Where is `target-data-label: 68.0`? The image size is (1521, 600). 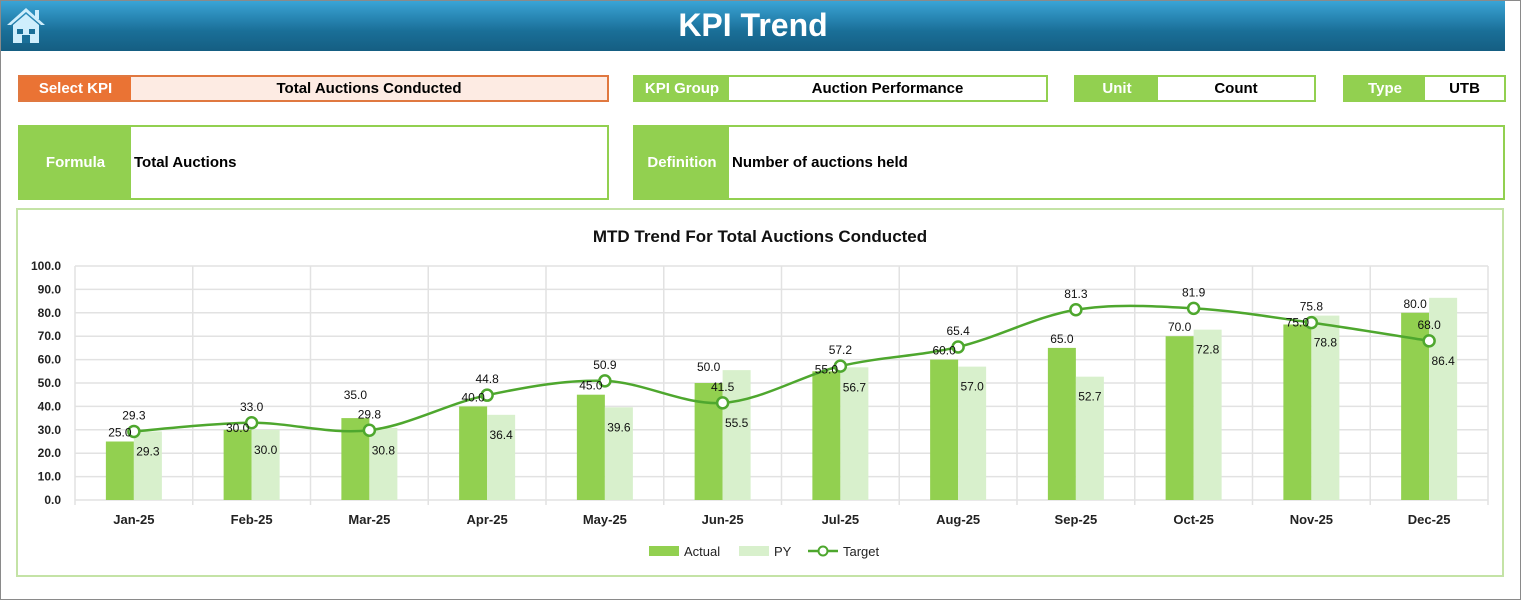 target-data-label: 68.0 is located at coordinates (1429, 325).